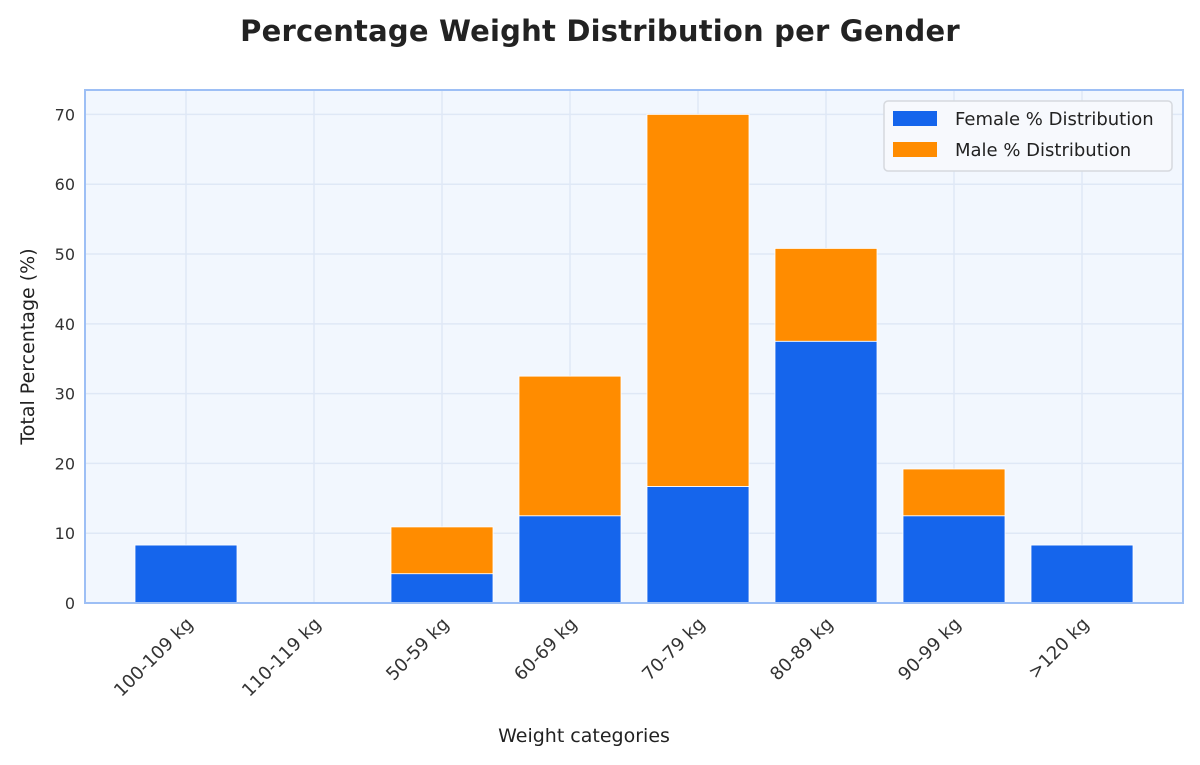 This screenshot has width=1200, height=765. What do you see at coordinates (28, 346) in the screenshot?
I see `y-axis-title: Total Percentage (%)` at bounding box center [28, 346].